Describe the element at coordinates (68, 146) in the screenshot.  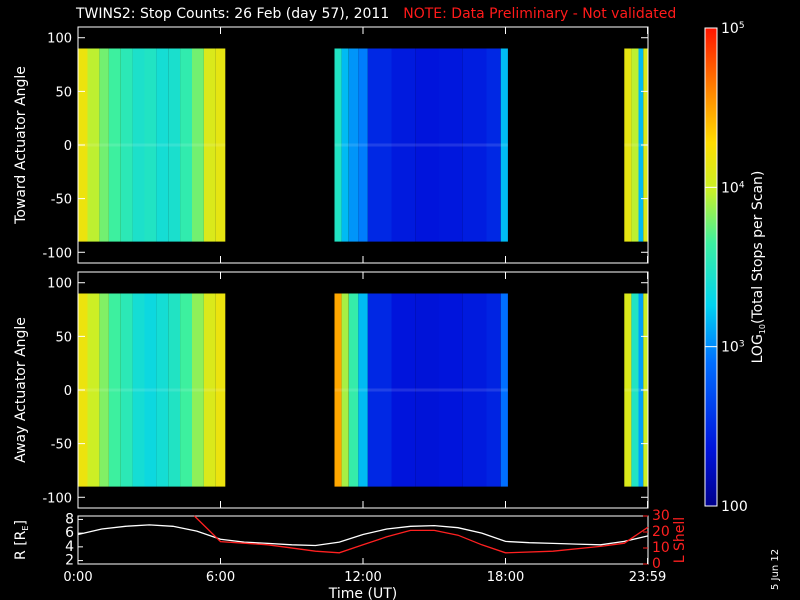
I see `top-ytick-label: 0` at that location.